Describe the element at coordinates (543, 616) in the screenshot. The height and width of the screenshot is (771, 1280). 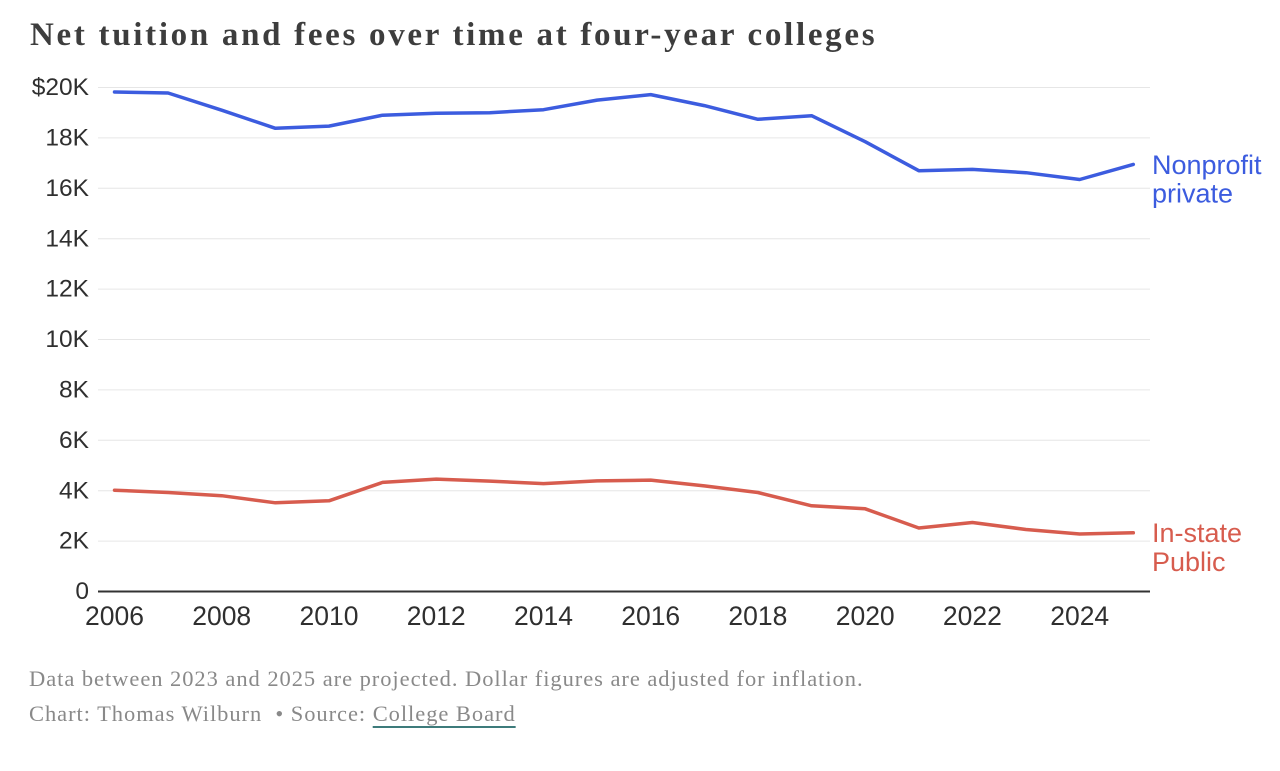
I see `svg-text: 2014` at that location.